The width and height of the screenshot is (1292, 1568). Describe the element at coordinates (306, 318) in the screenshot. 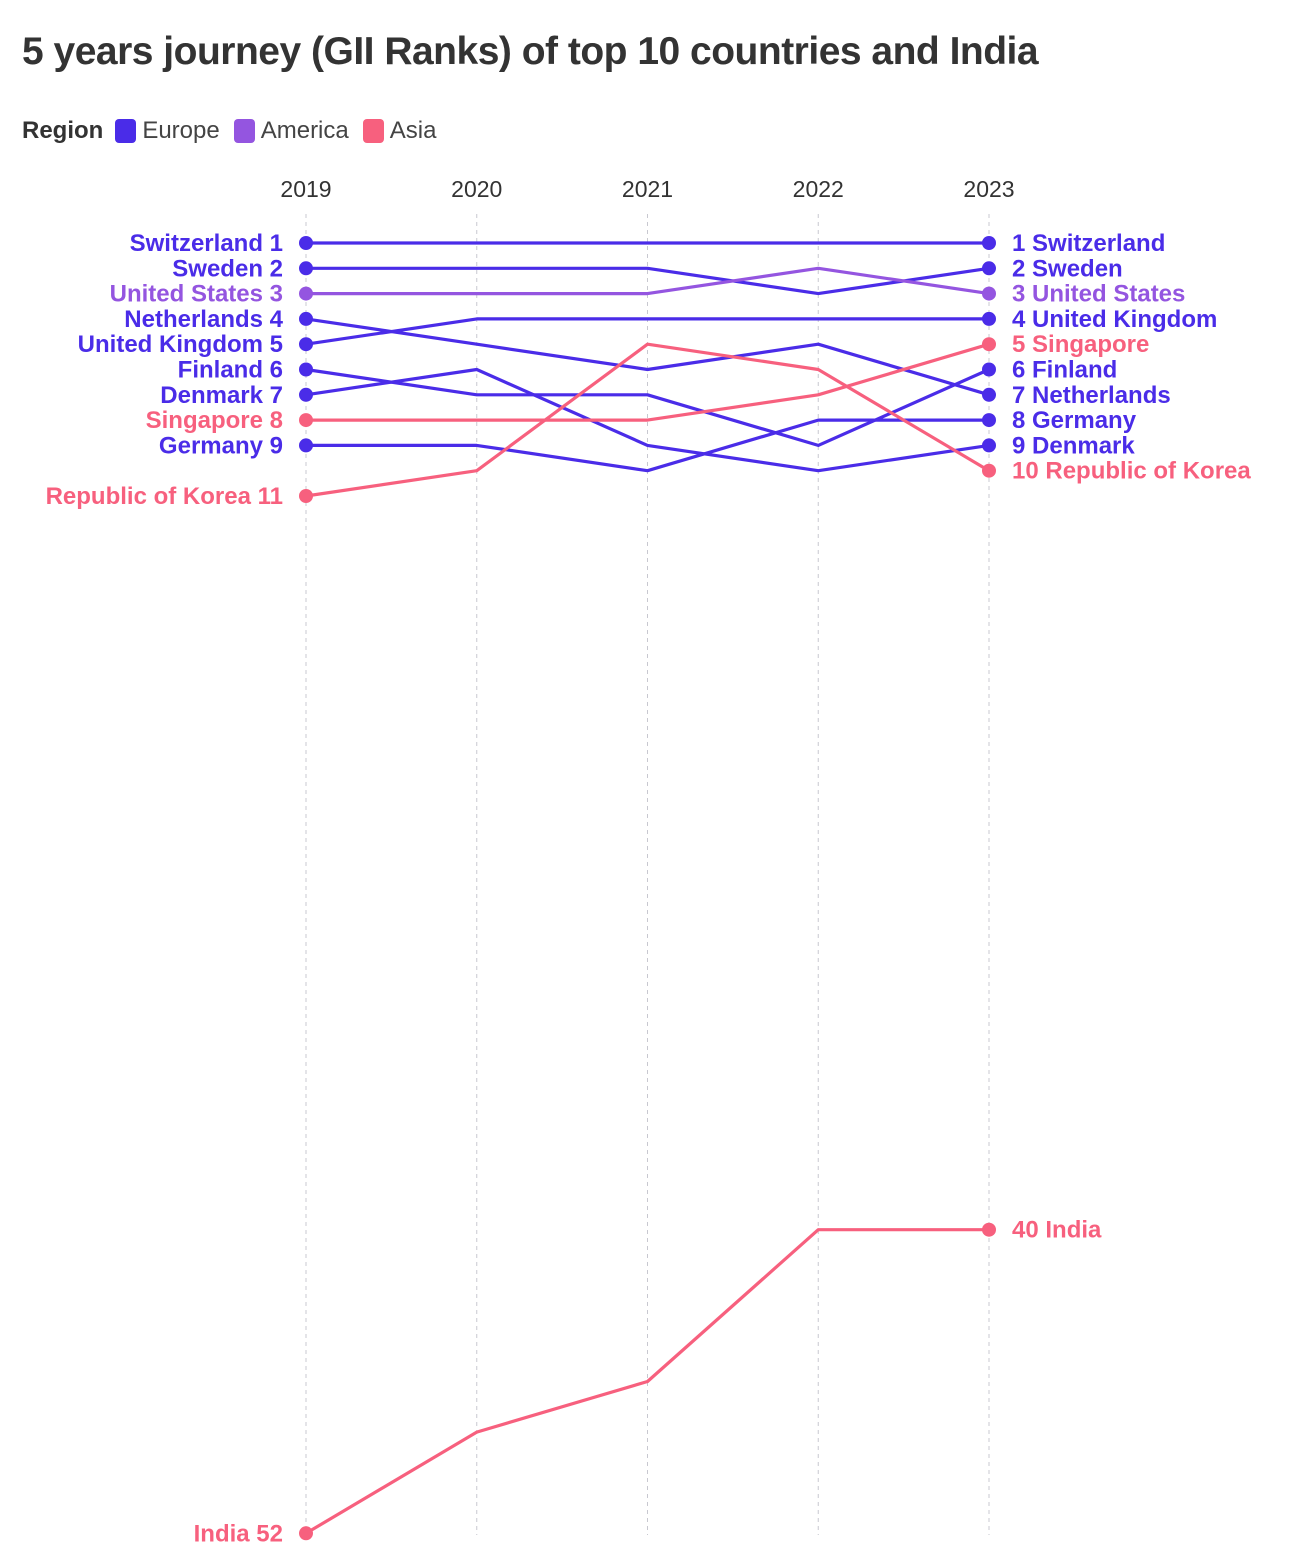

I see `point-start-netherlands` at that location.